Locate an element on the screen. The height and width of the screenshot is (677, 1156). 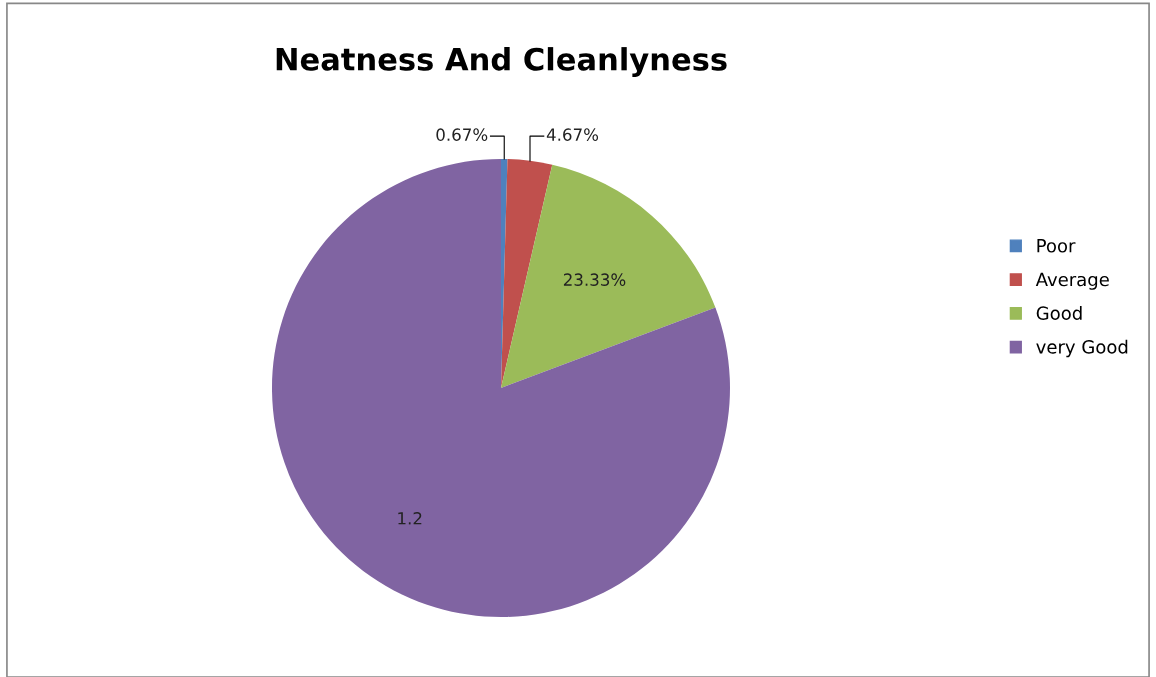
data-label: 4.67% is located at coordinates (572, 134).